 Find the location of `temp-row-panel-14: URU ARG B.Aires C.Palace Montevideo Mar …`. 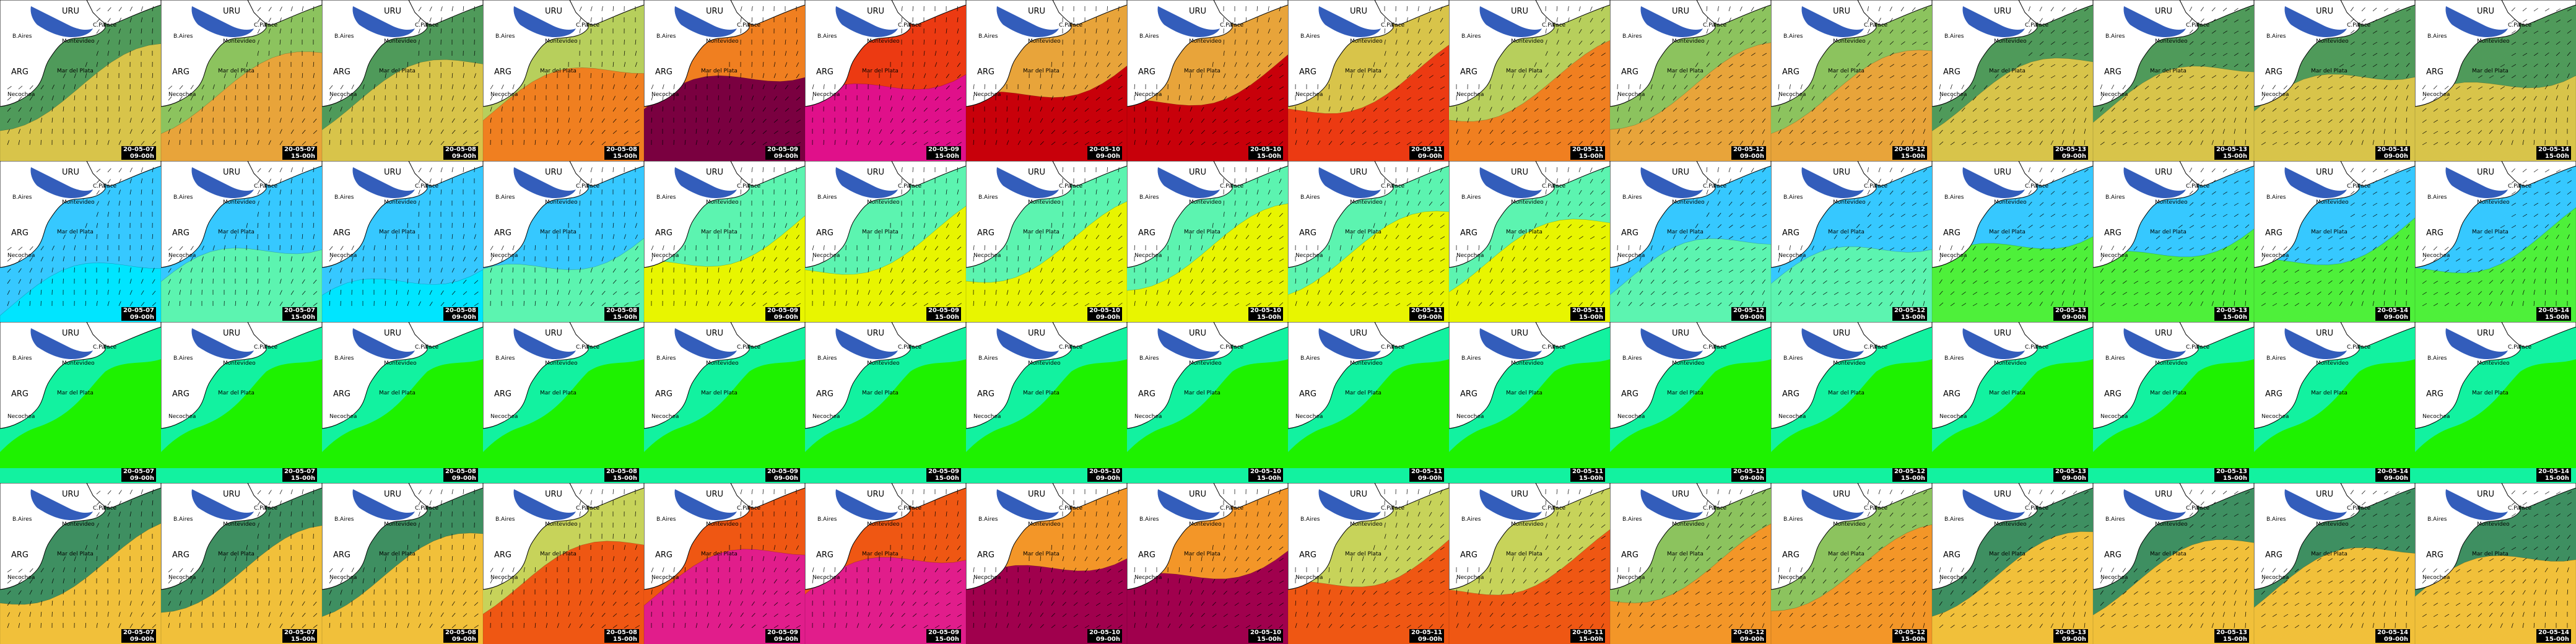

temp-row-panel-14: URU ARG B.Aires C.Palace Montevideo Mar … is located at coordinates (2334, 241).